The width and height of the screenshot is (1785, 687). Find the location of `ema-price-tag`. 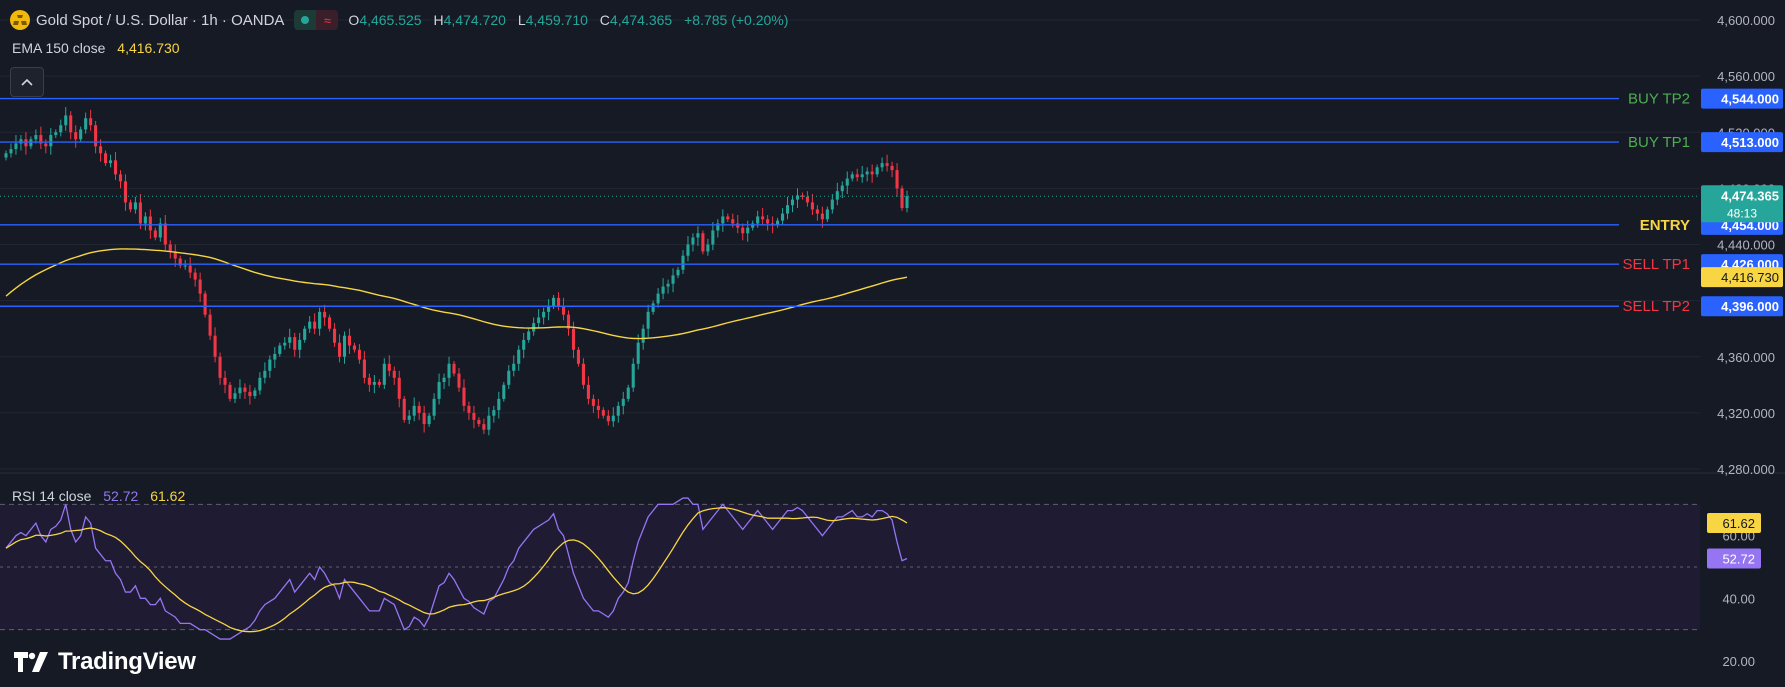

ema-price-tag is located at coordinates (1742, 277).